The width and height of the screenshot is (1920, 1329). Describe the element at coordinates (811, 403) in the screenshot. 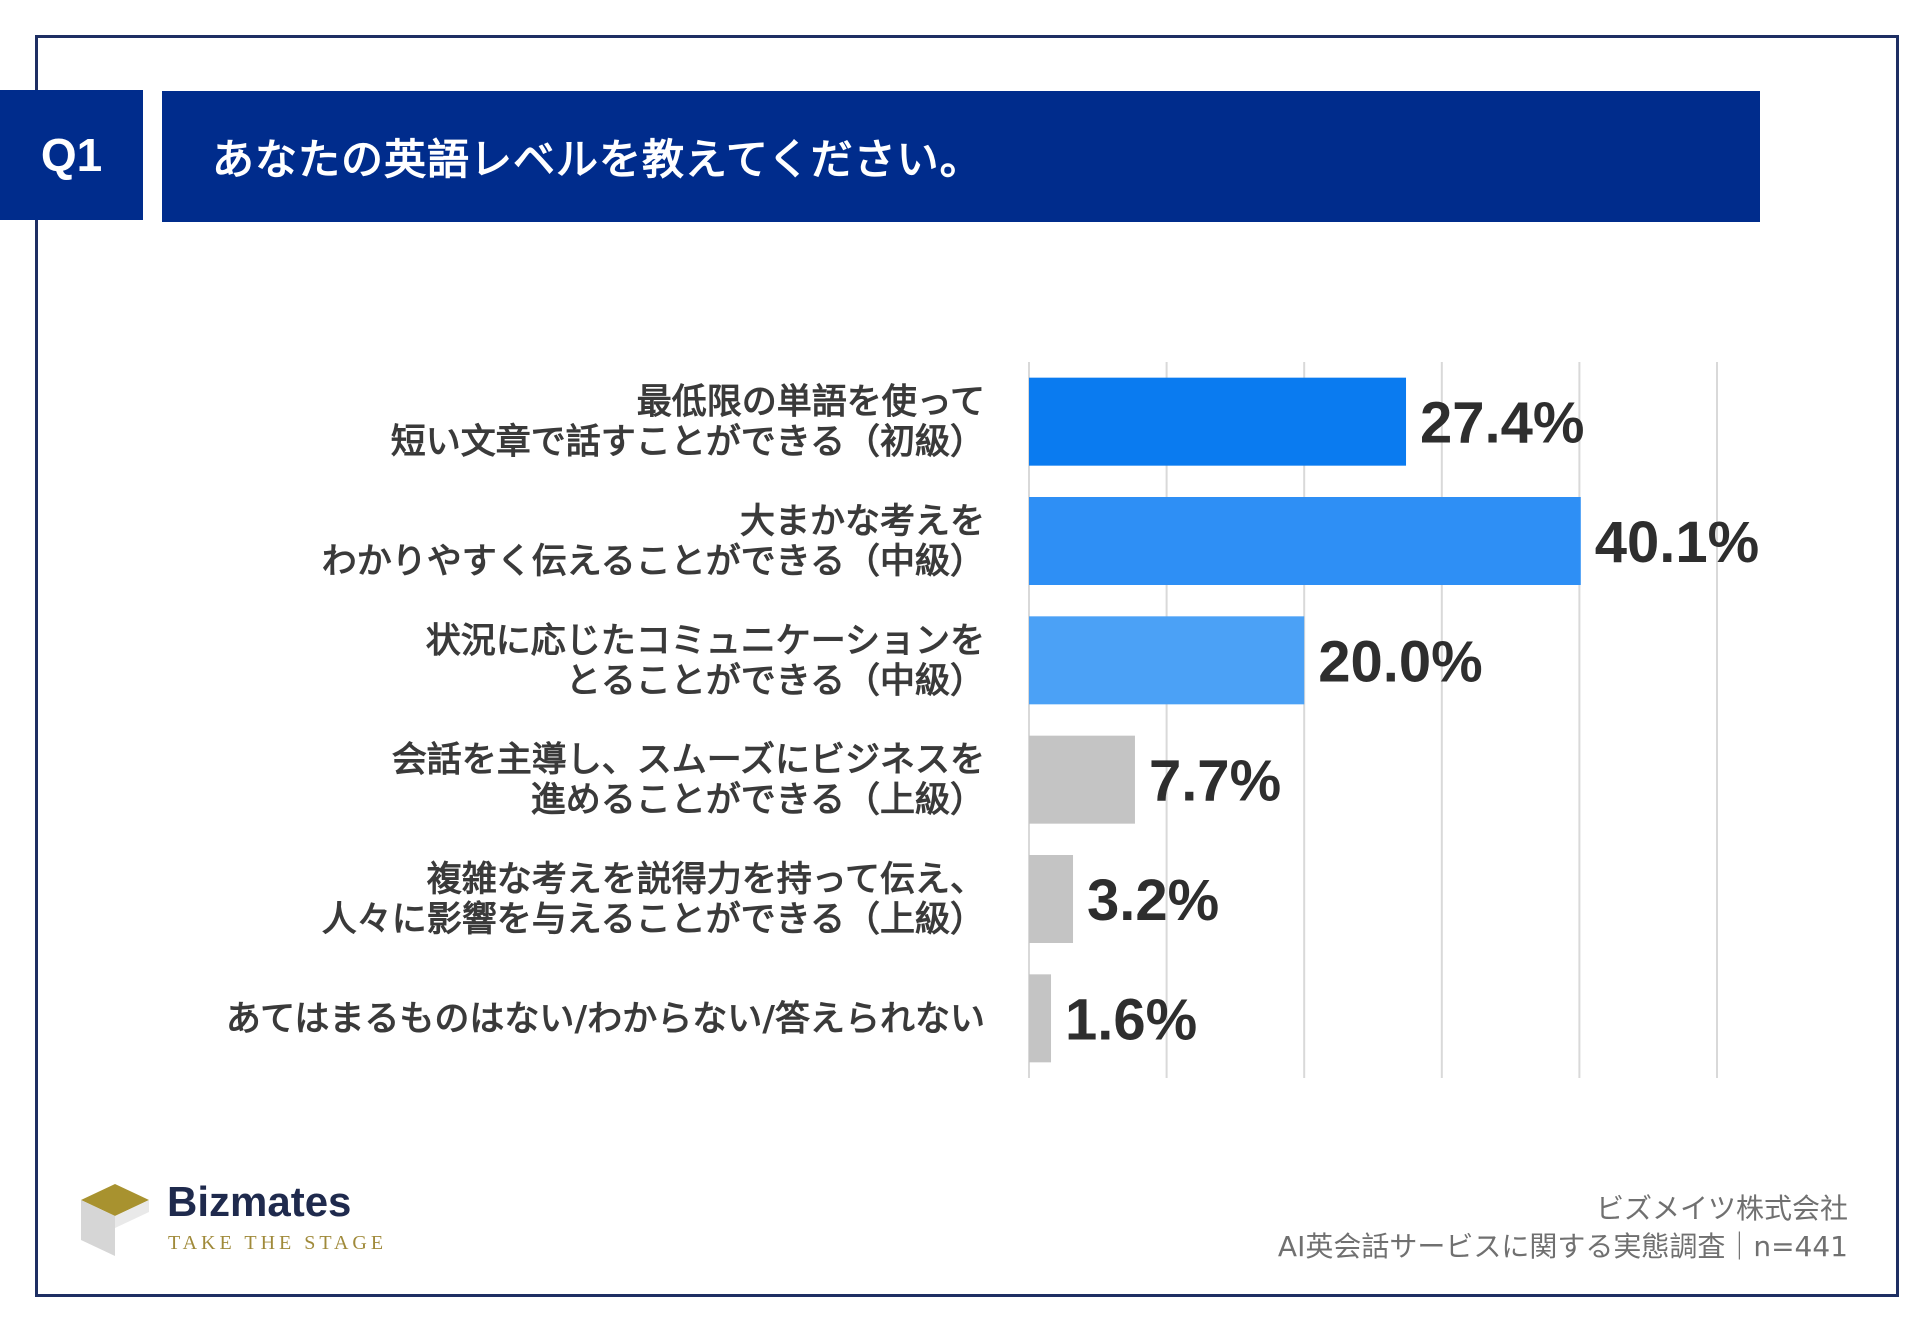

I see `category-label: 最低限の単語を使って` at that location.